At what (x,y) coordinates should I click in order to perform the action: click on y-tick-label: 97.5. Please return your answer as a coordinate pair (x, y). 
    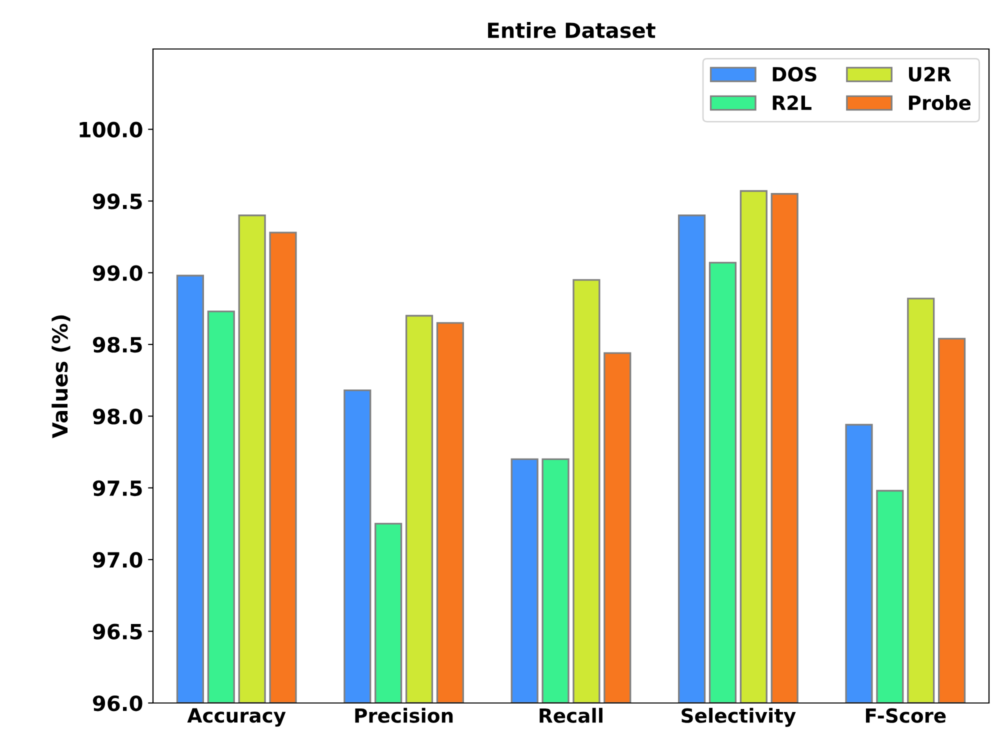
    Looking at the image, I should click on (117, 488).